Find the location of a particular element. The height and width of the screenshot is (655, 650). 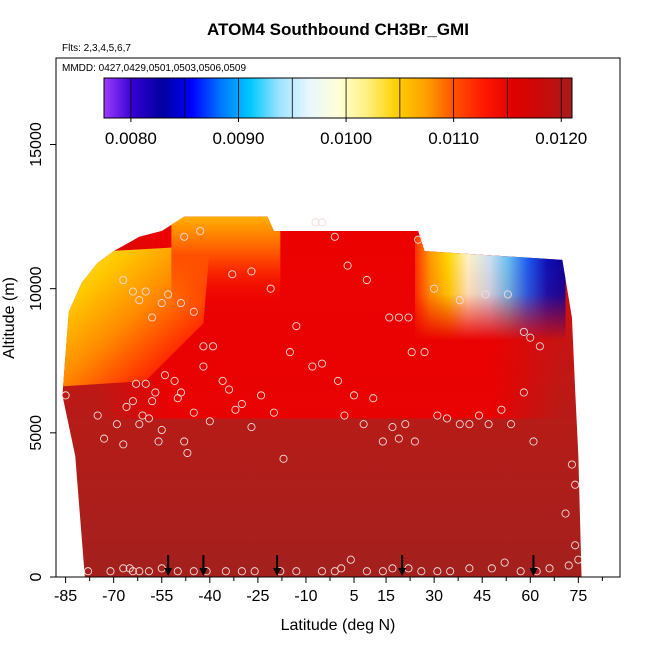

x-tick-label: -25 is located at coordinates (257, 596).